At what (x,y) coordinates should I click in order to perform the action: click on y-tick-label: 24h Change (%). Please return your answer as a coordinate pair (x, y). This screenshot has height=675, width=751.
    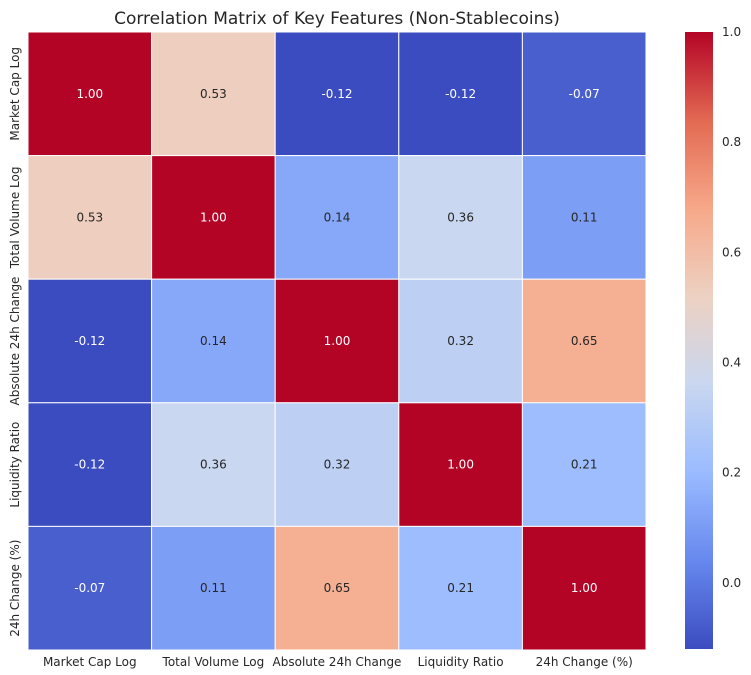
    Looking at the image, I should click on (15, 588).